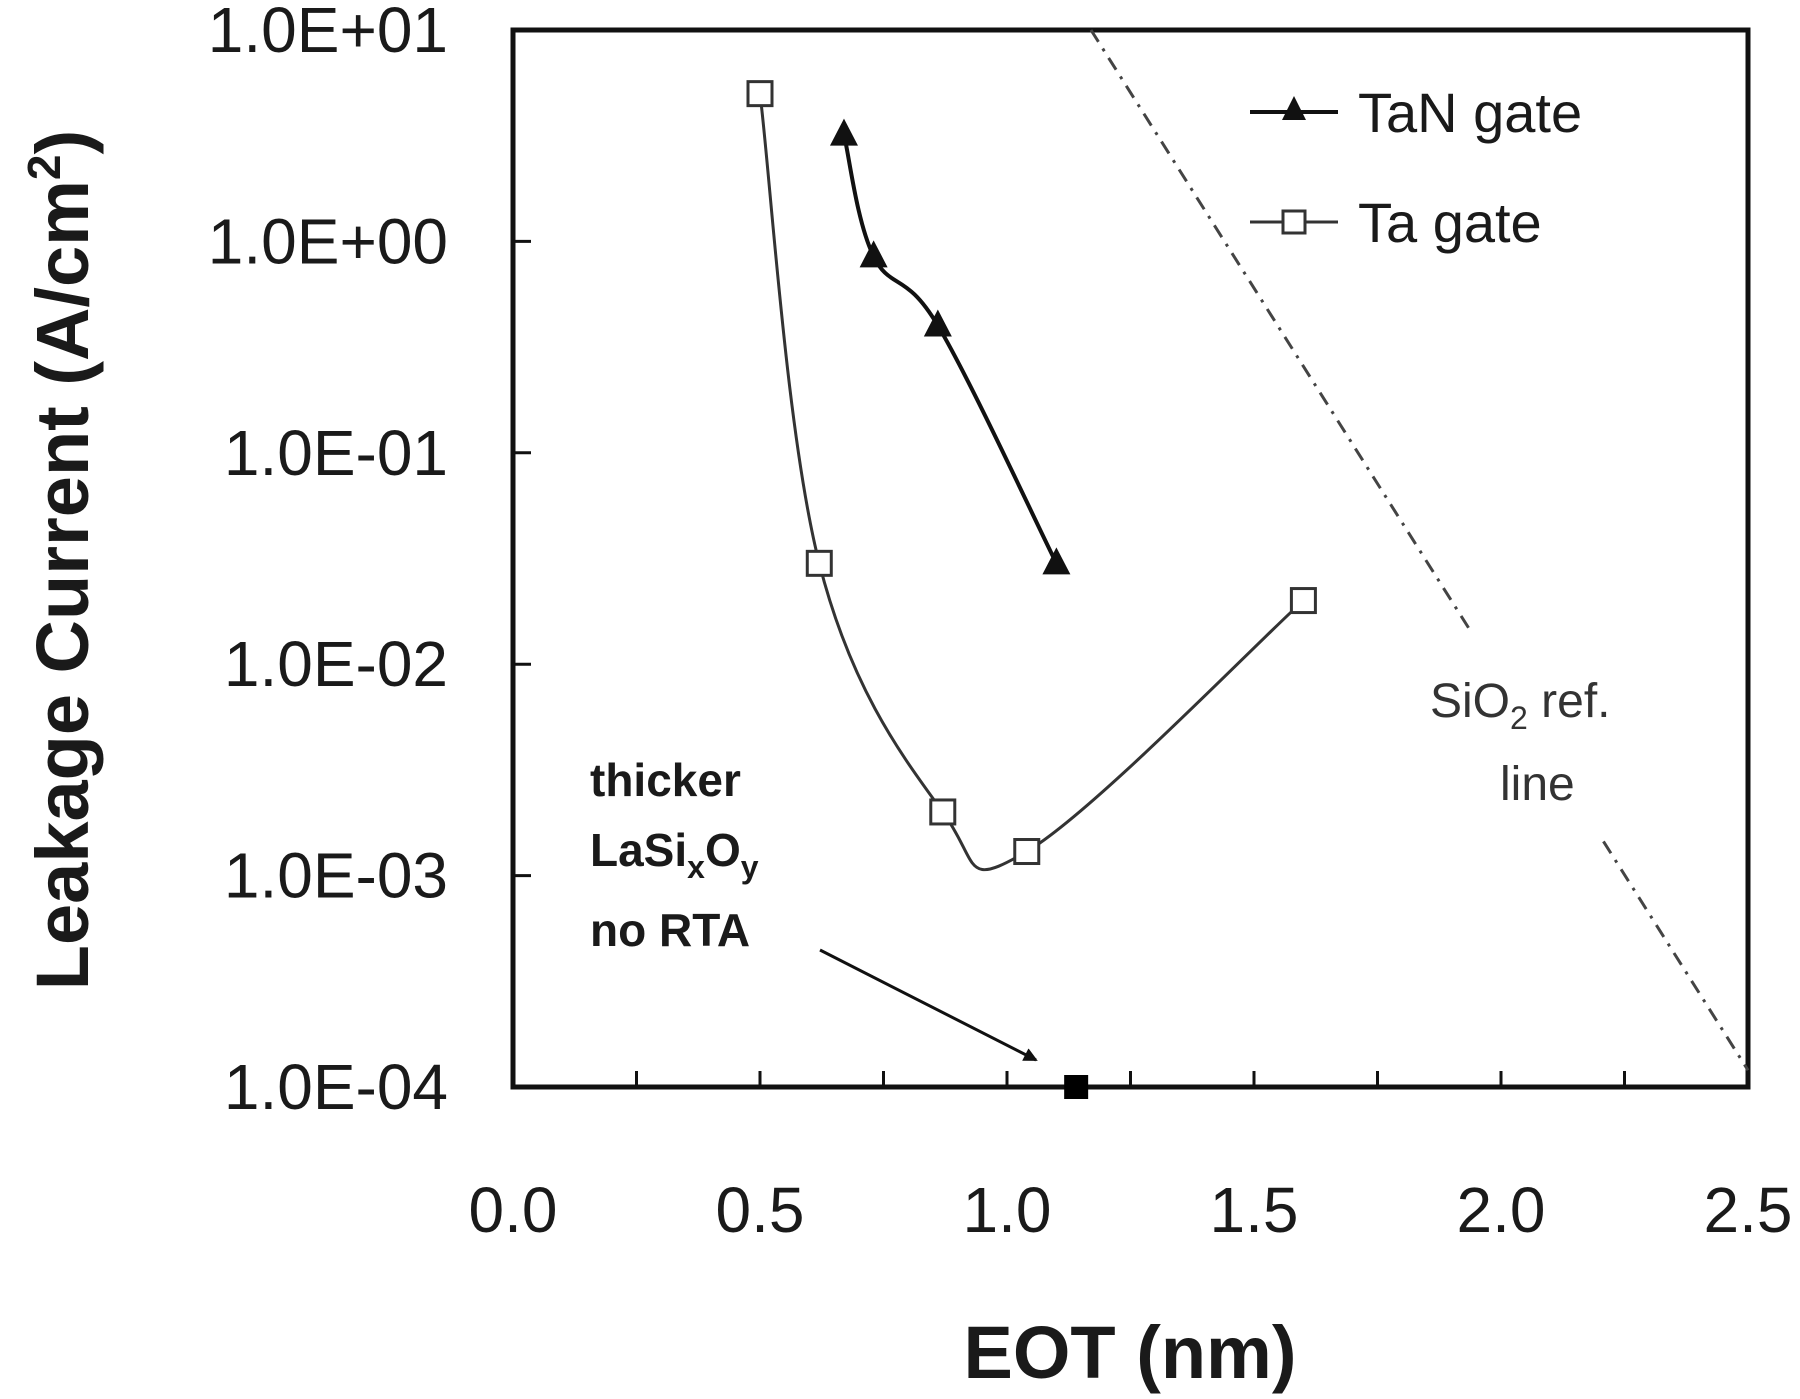 The height and width of the screenshot is (1399, 1800). Describe the element at coordinates (665, 780) in the screenshot. I see `annotation-line-1: thicker` at that location.